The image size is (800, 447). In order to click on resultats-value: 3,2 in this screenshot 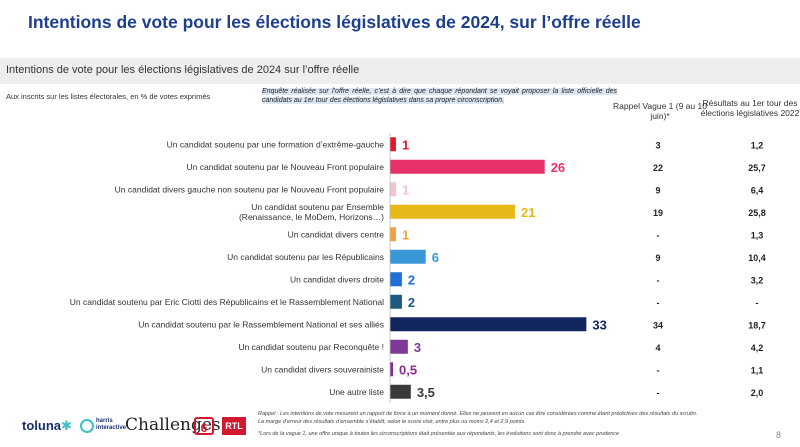, I will do `click(757, 280)`.